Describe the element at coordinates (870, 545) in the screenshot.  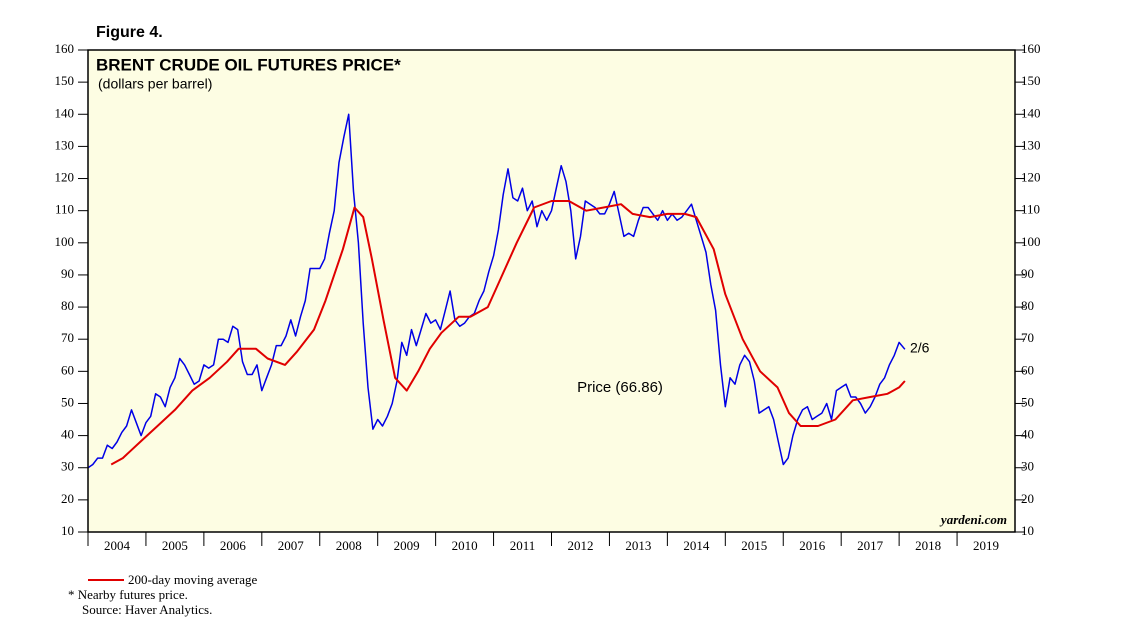
I see `x-tick-label: 2017` at that location.